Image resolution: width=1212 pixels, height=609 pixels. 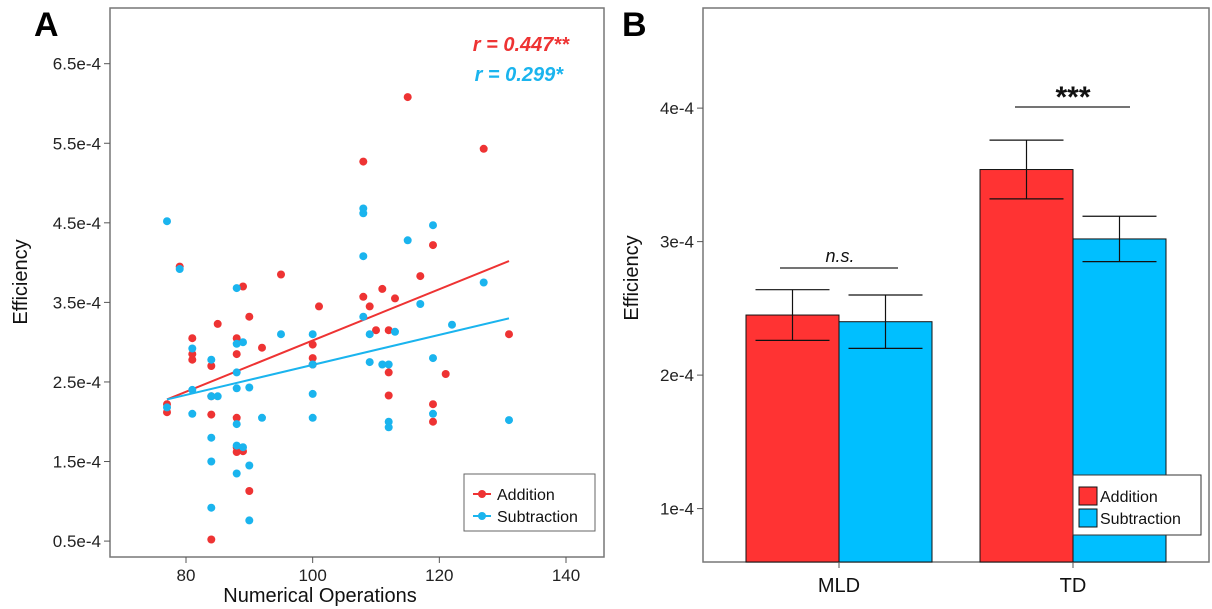 What do you see at coordinates (677, 375) in the screenshot?
I see `panel-b-y-tick-label: 2e-4` at bounding box center [677, 375].